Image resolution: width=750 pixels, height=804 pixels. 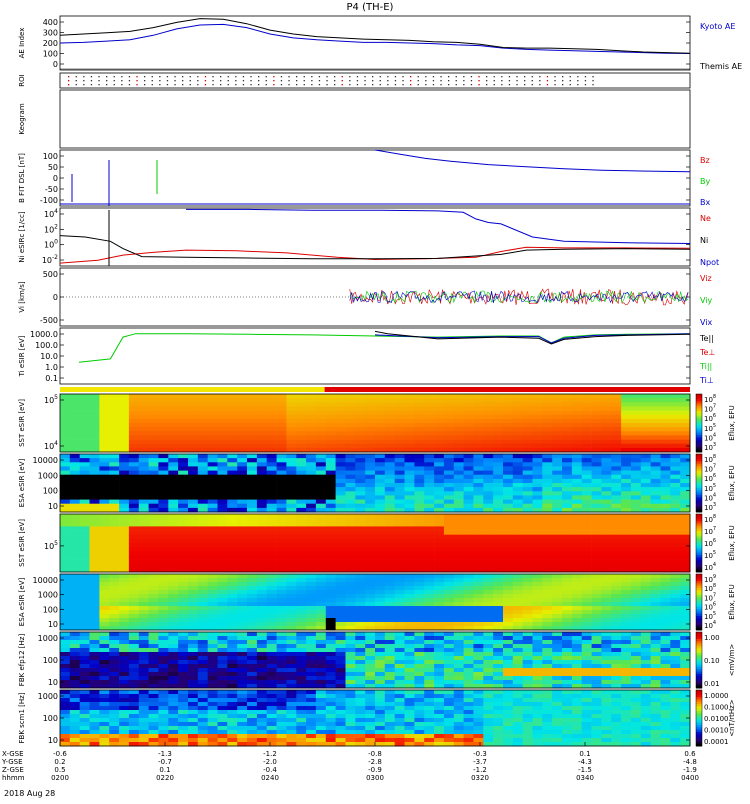 I want to click on panel-keogram: Keogram, so click(x=354, y=119).